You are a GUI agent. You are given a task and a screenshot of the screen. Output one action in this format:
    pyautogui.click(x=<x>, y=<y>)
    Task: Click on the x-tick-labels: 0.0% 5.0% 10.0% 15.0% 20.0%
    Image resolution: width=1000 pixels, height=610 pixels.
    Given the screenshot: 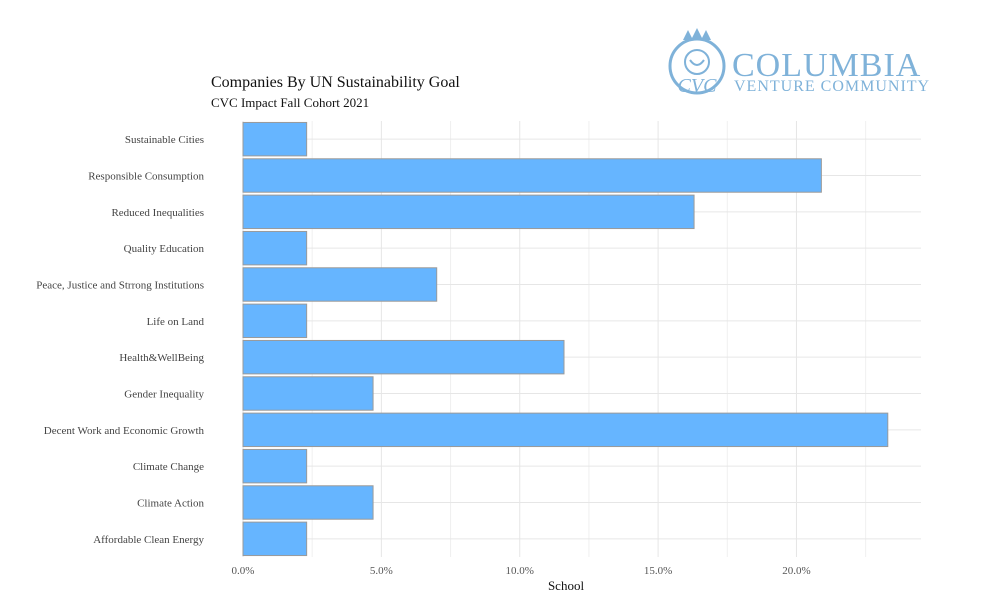 What is the action you would take?
    pyautogui.click(x=521, y=571)
    